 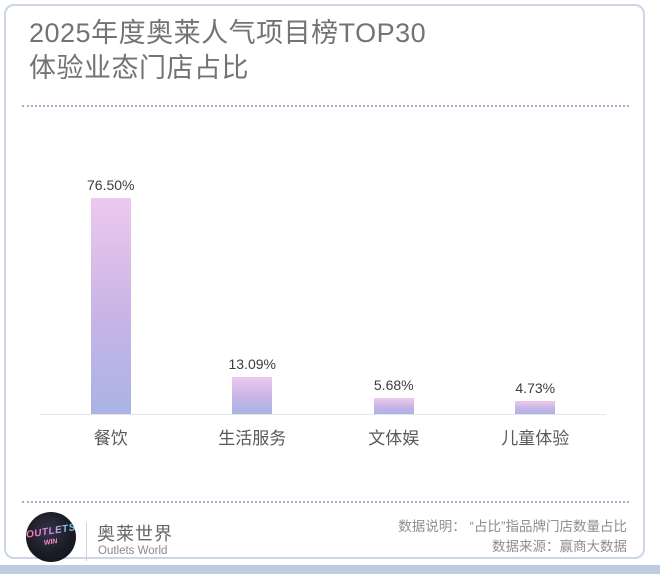 What do you see at coordinates (133, 551) in the screenshot?
I see `brand-name-english: Outlets World` at bounding box center [133, 551].